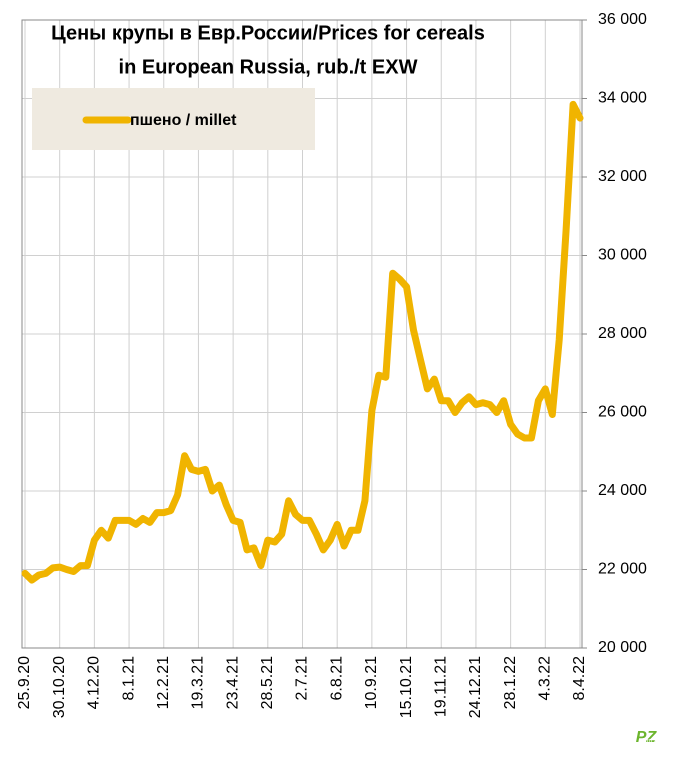 The width and height of the screenshot is (678, 761). I want to click on x-tick-label: 28.1.22, so click(510, 682).